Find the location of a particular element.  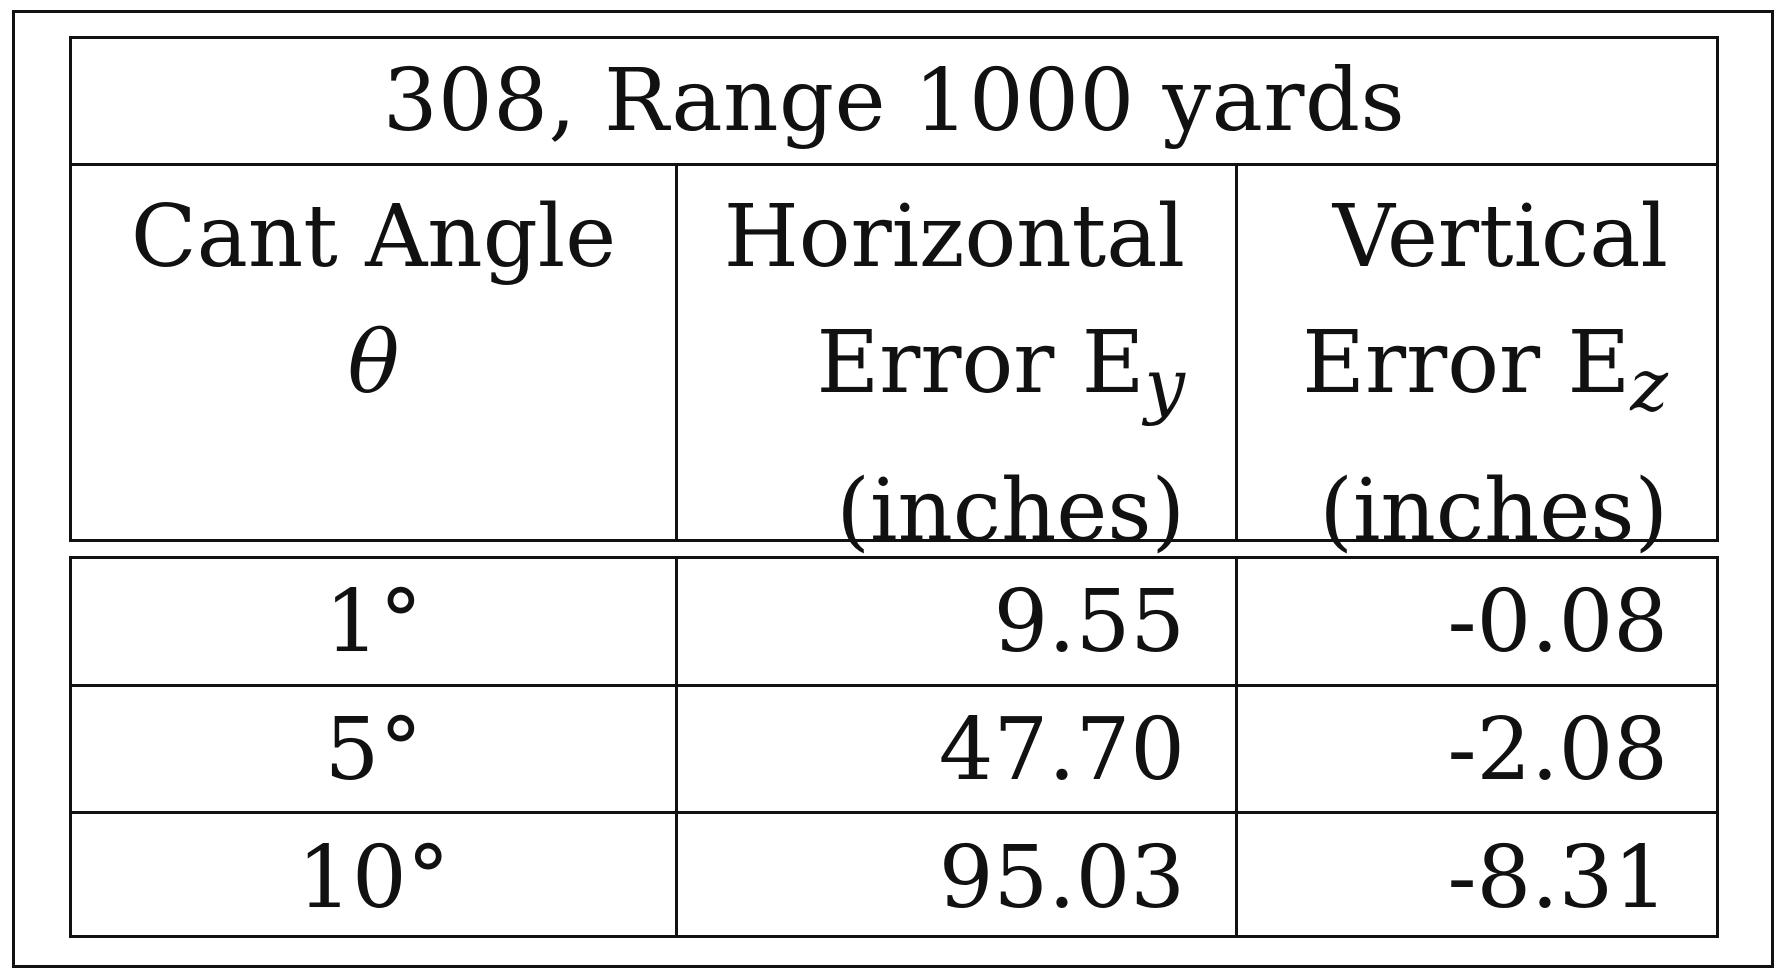

cell-horizontal-error: 95.03 is located at coordinates (1061, 878).